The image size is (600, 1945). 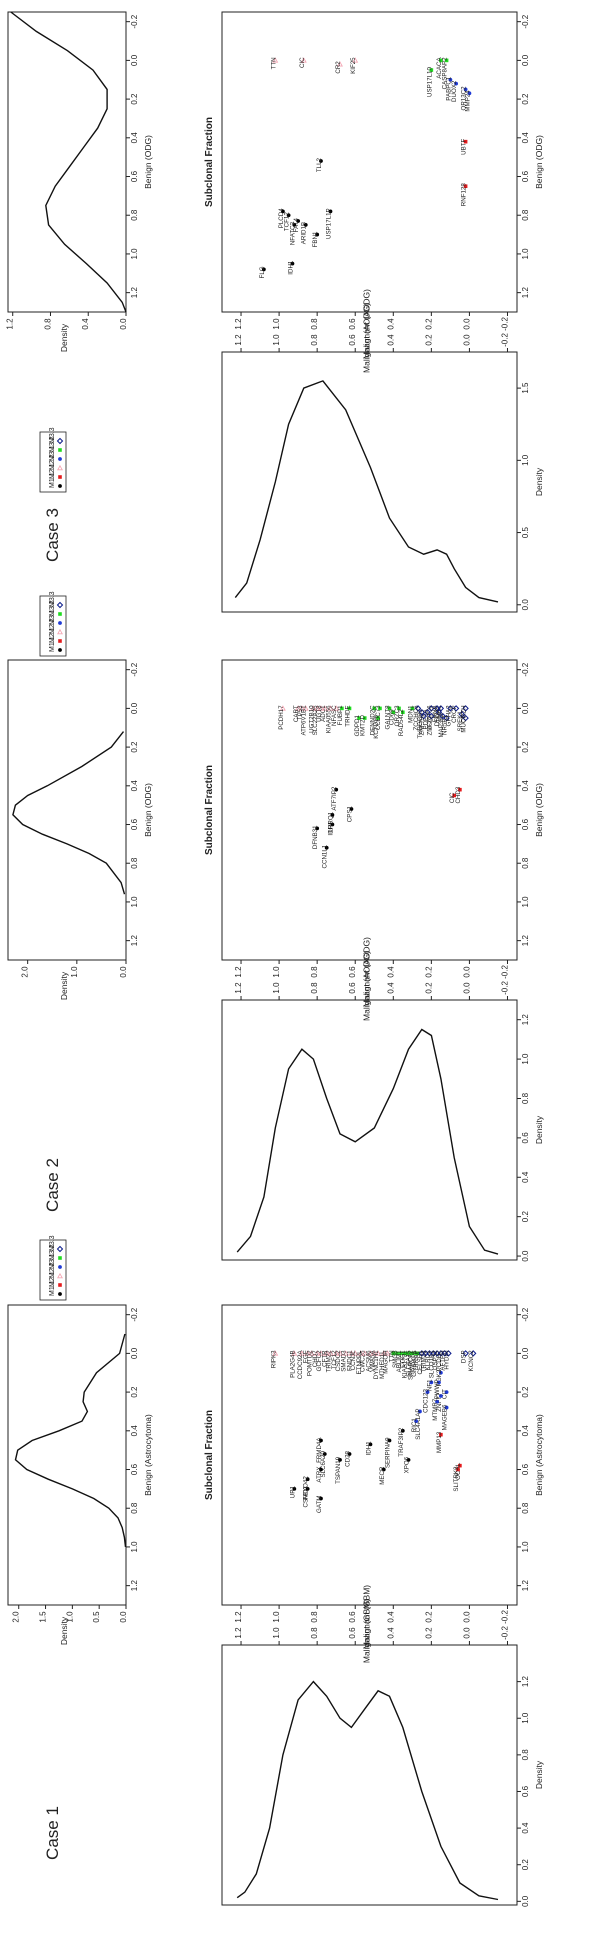 What do you see at coordinates (454, 91) in the screenshot?
I see `data-point-label: DUOX2` at bounding box center [454, 91].